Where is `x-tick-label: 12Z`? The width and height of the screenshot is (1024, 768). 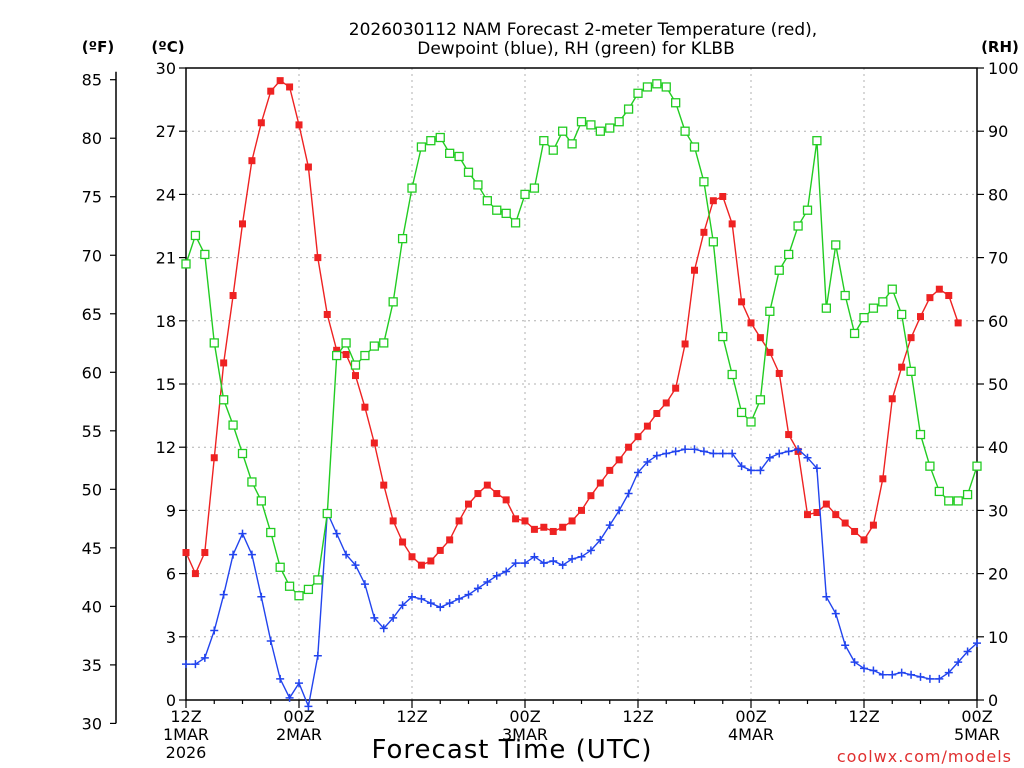
x-tick-label: 12Z is located at coordinates (185, 716).